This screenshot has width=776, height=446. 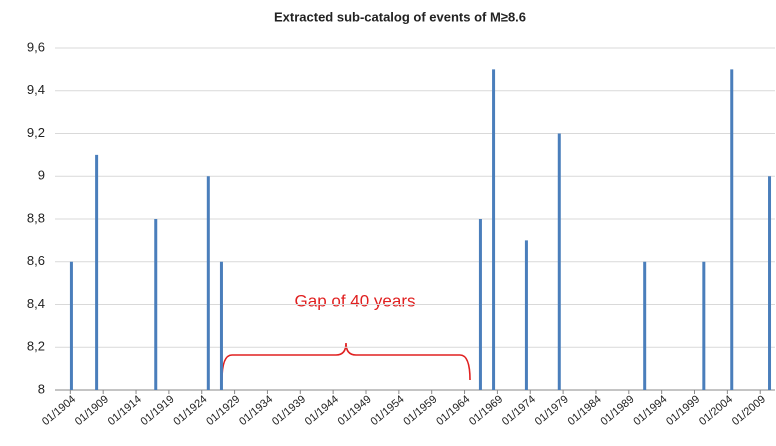 I want to click on annotation: Gap of 40 years, so click(x=355, y=300).